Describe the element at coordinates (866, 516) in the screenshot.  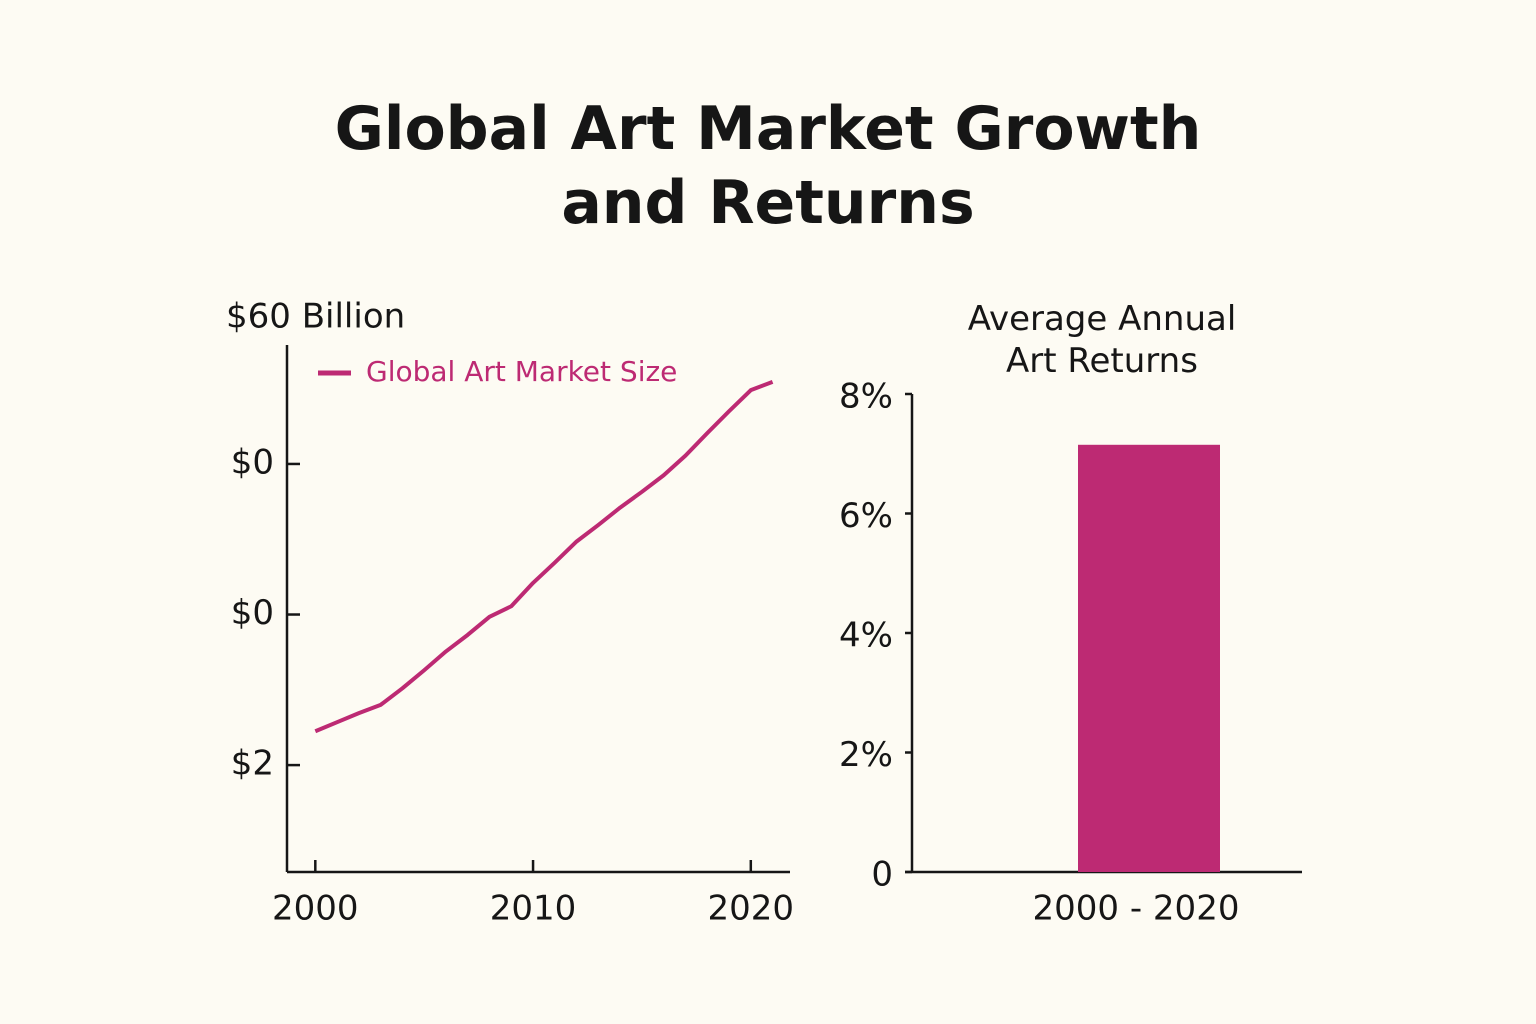
I see `y-tick-label: 6%` at that location.